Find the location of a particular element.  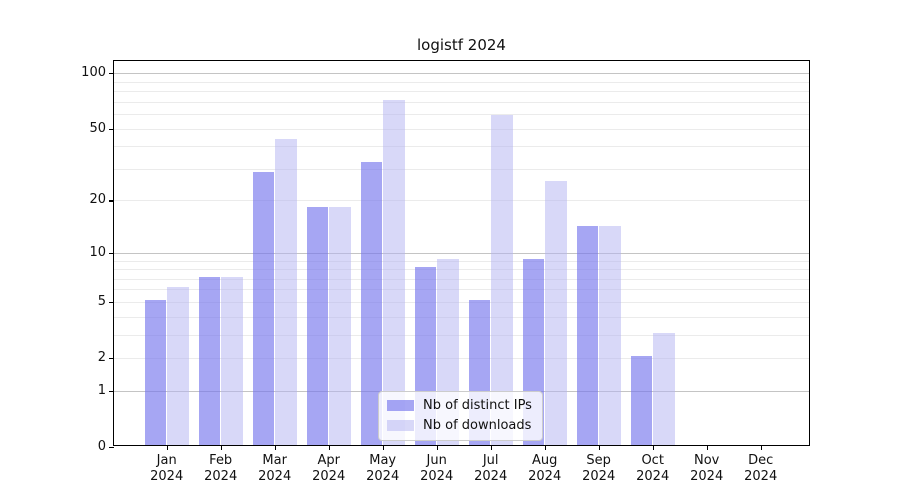

y-tick-label: 10 is located at coordinates (97, 252).